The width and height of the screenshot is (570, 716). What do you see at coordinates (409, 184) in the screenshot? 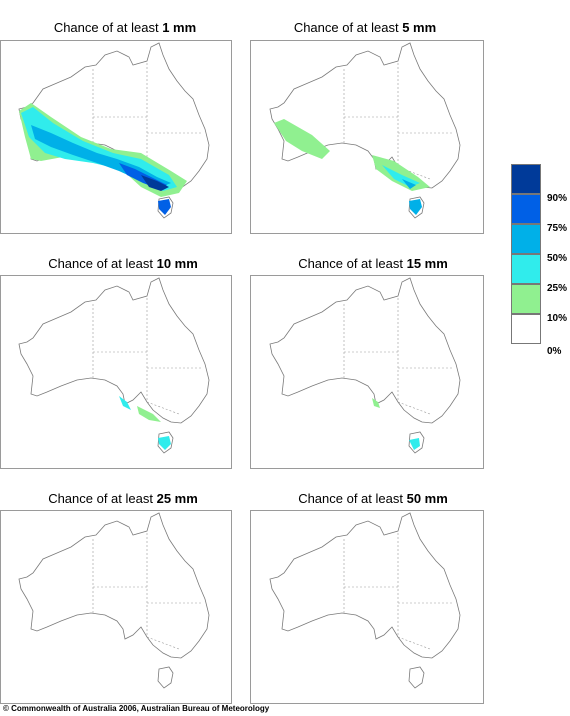
I see `band-50pct` at bounding box center [409, 184].